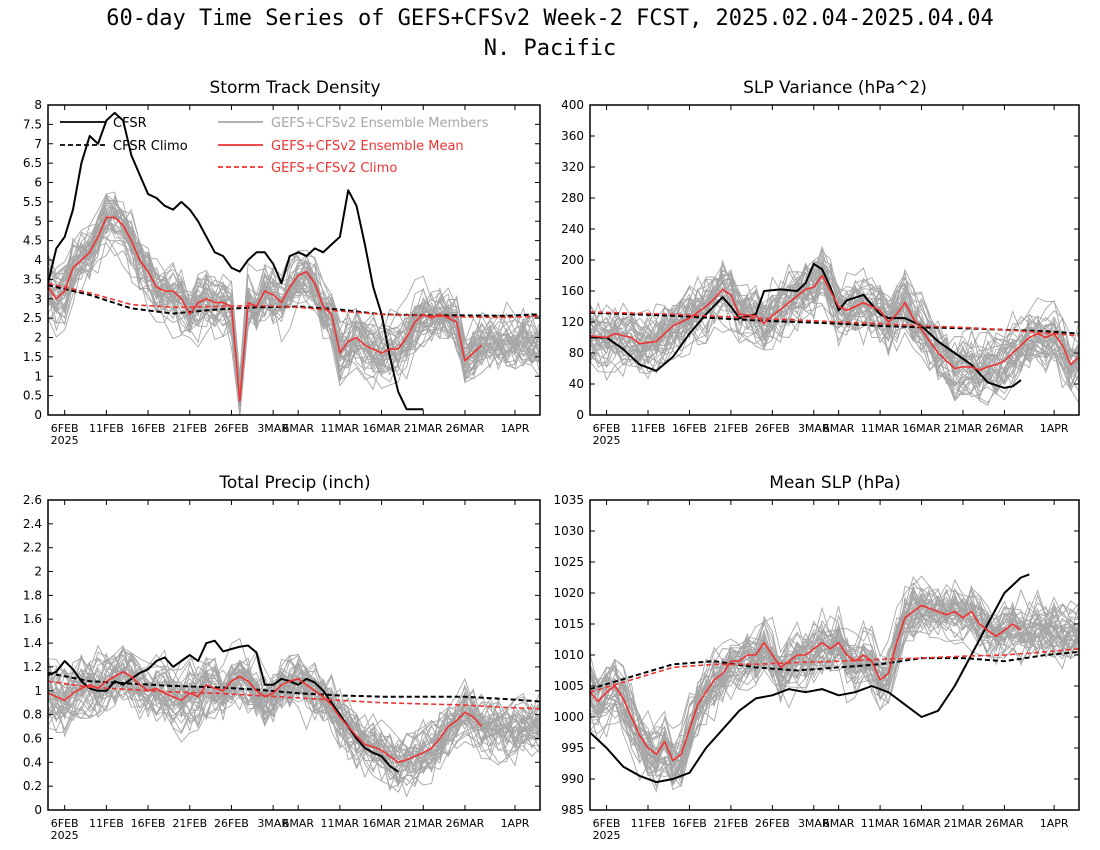 The width and height of the screenshot is (1100, 850). I want to click on legend-label: GEFS+CFSv2 Ensemble Mean, so click(367, 146).